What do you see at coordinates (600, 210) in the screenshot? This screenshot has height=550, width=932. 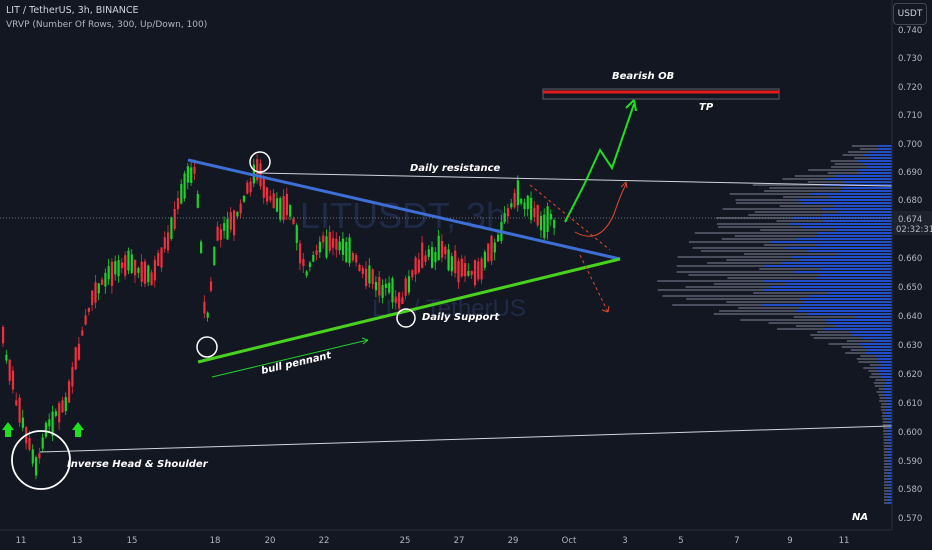 I see `retest-curve-arrow` at bounding box center [600, 210].